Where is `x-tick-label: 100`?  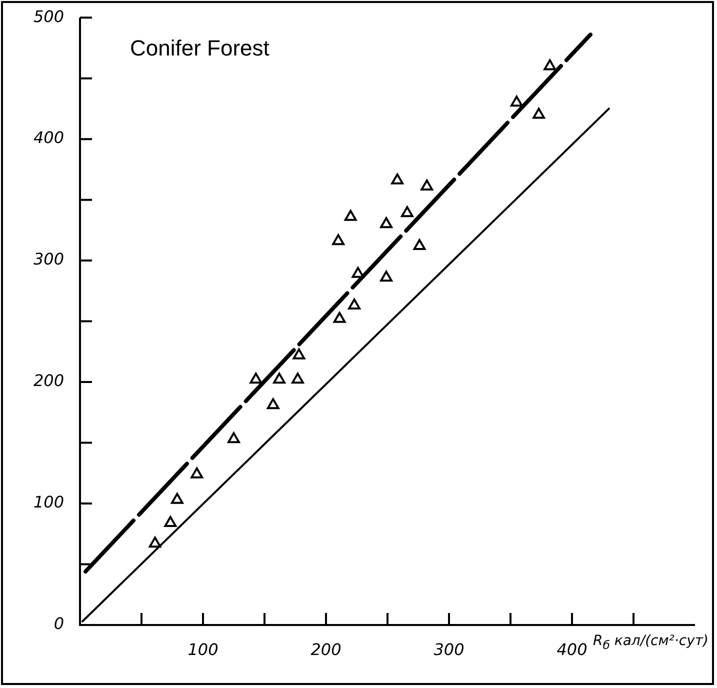
x-tick-label: 100 is located at coordinates (203, 649).